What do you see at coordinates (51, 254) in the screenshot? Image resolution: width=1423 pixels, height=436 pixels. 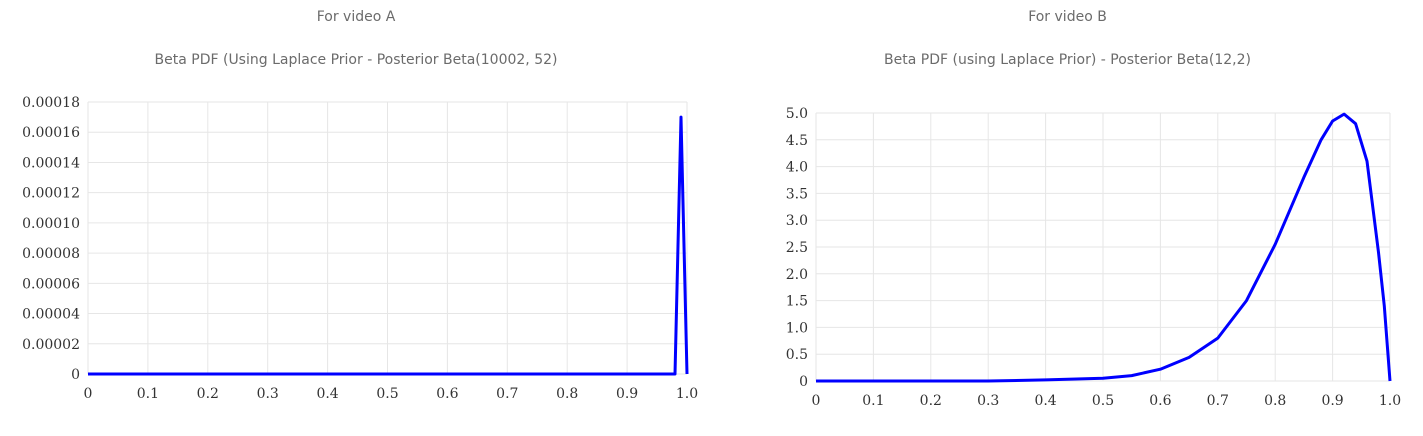 I see `y-tick-label: 0.00008` at bounding box center [51, 254].